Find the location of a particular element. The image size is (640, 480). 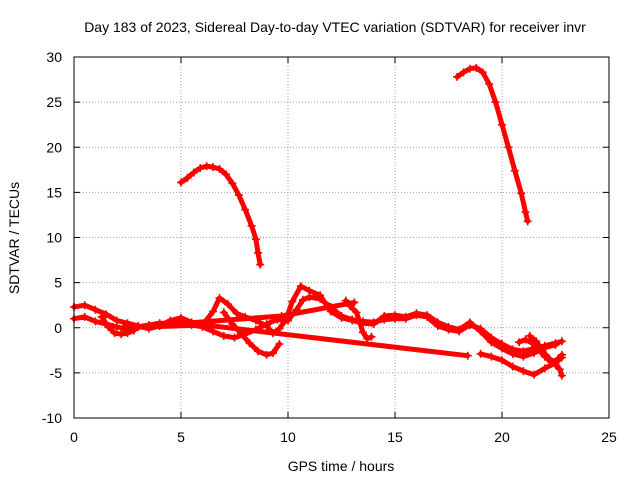

y-tick-label: 30 is located at coordinates (54, 57).